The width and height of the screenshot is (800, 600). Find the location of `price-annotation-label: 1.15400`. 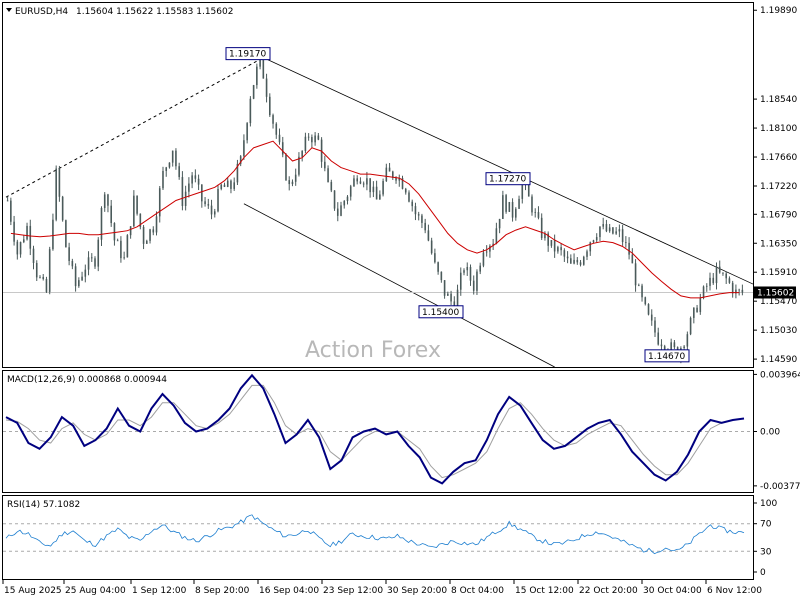

price-annotation-label: 1.15400 is located at coordinates (440, 313).